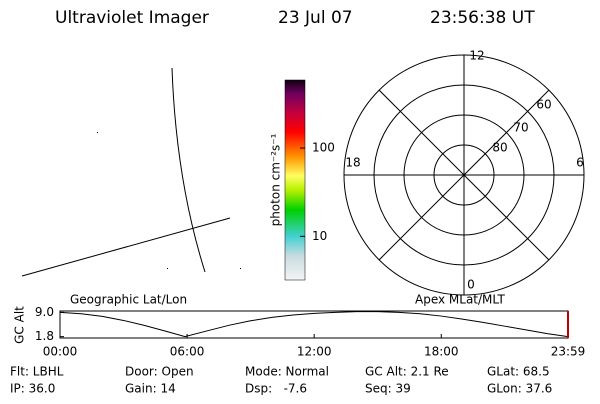 The image size is (600, 404). What do you see at coordinates (20, 325) in the screenshot?
I see `y-label: GC Alt` at bounding box center [20, 325].